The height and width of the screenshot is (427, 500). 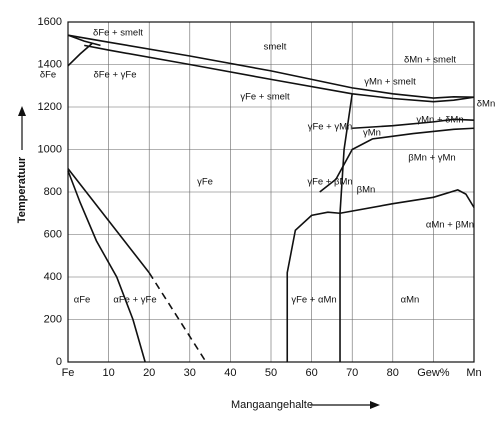 What do you see at coordinates (50, 107) in the screenshot?
I see `y-tick-label: 1200` at bounding box center [50, 107].